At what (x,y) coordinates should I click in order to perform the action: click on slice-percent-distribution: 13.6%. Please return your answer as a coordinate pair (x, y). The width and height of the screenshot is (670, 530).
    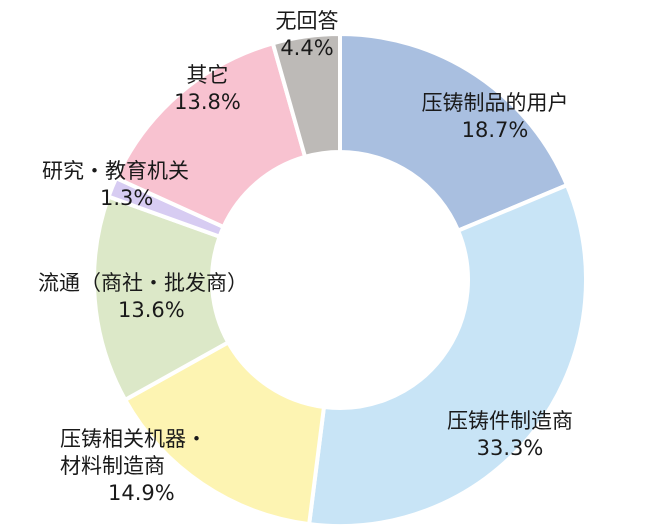
    Looking at the image, I should click on (151, 310).